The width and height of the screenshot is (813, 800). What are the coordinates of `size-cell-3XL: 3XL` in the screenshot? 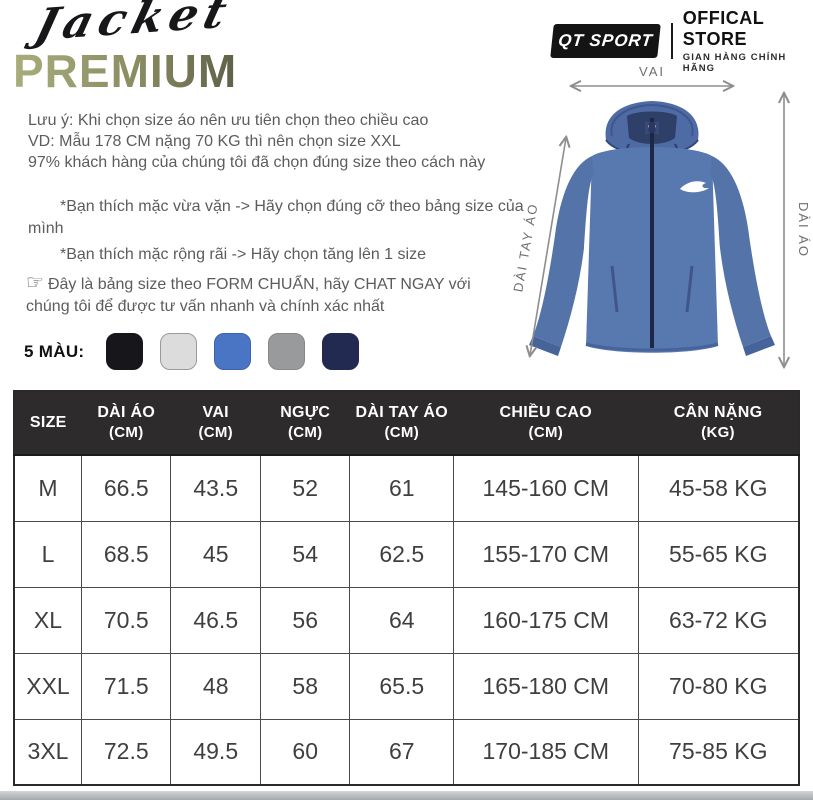 It's located at (47, 752).